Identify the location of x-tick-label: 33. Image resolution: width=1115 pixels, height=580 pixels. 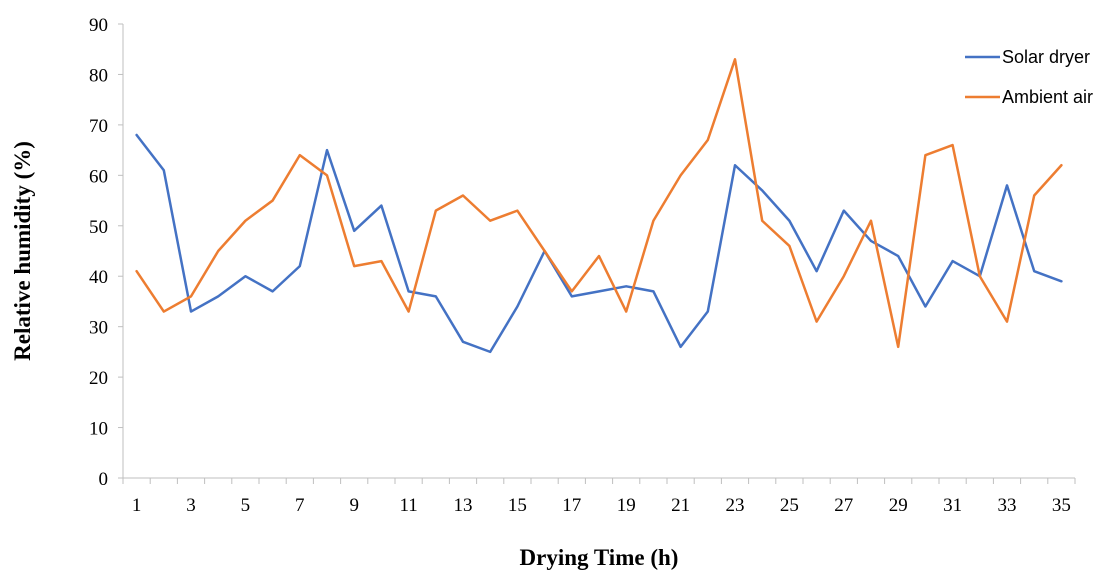
(1007, 505).